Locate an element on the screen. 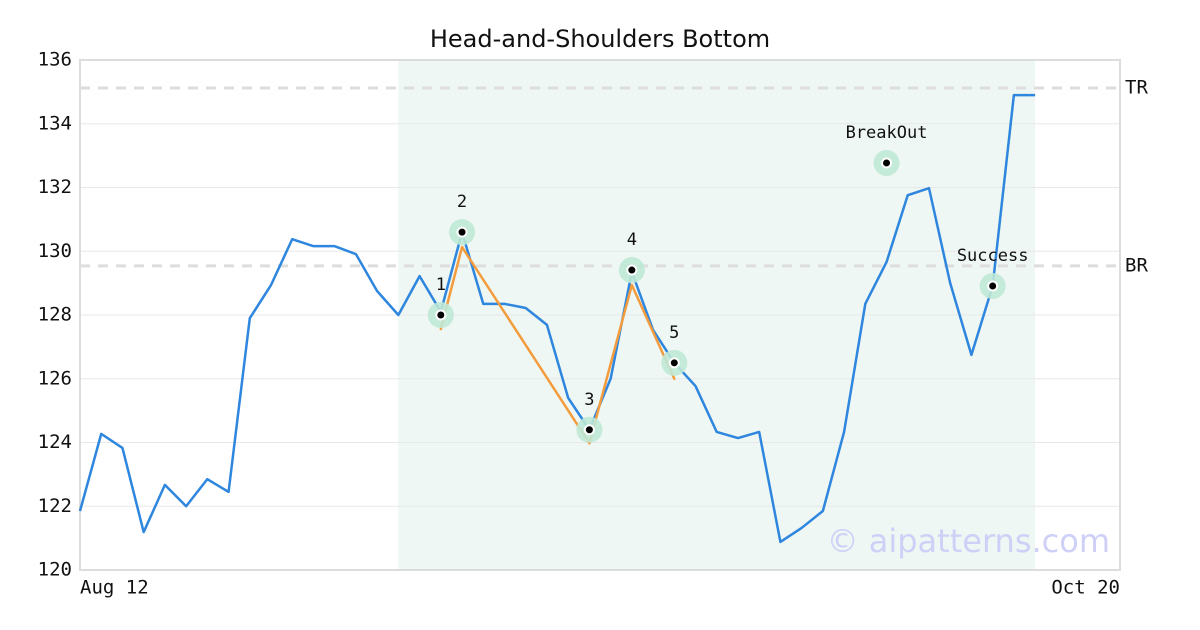 The height and width of the screenshot is (630, 1200). marker-label: 2 is located at coordinates (462, 202).